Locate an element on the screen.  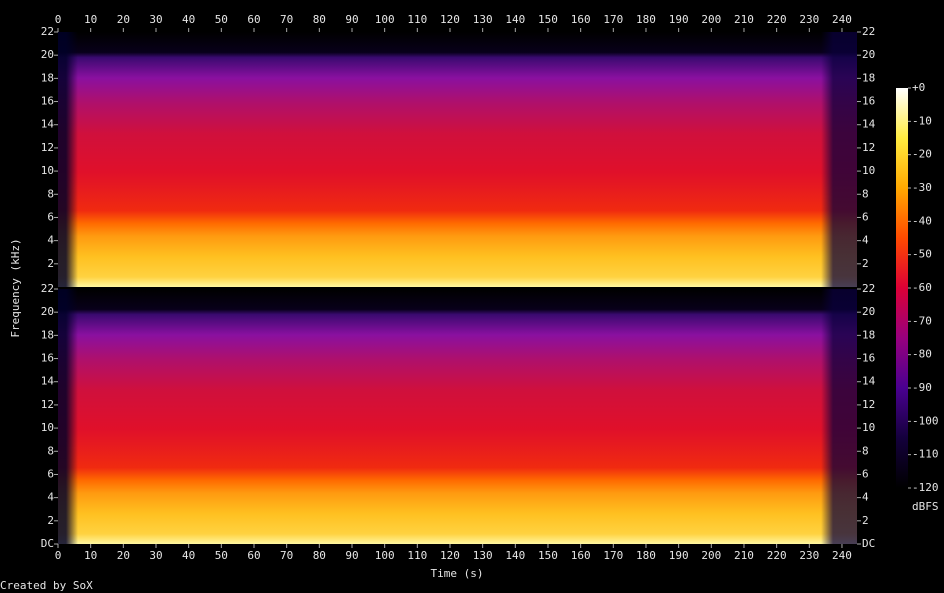
colorbar-tick-label: -10 is located at coordinates (922, 120).